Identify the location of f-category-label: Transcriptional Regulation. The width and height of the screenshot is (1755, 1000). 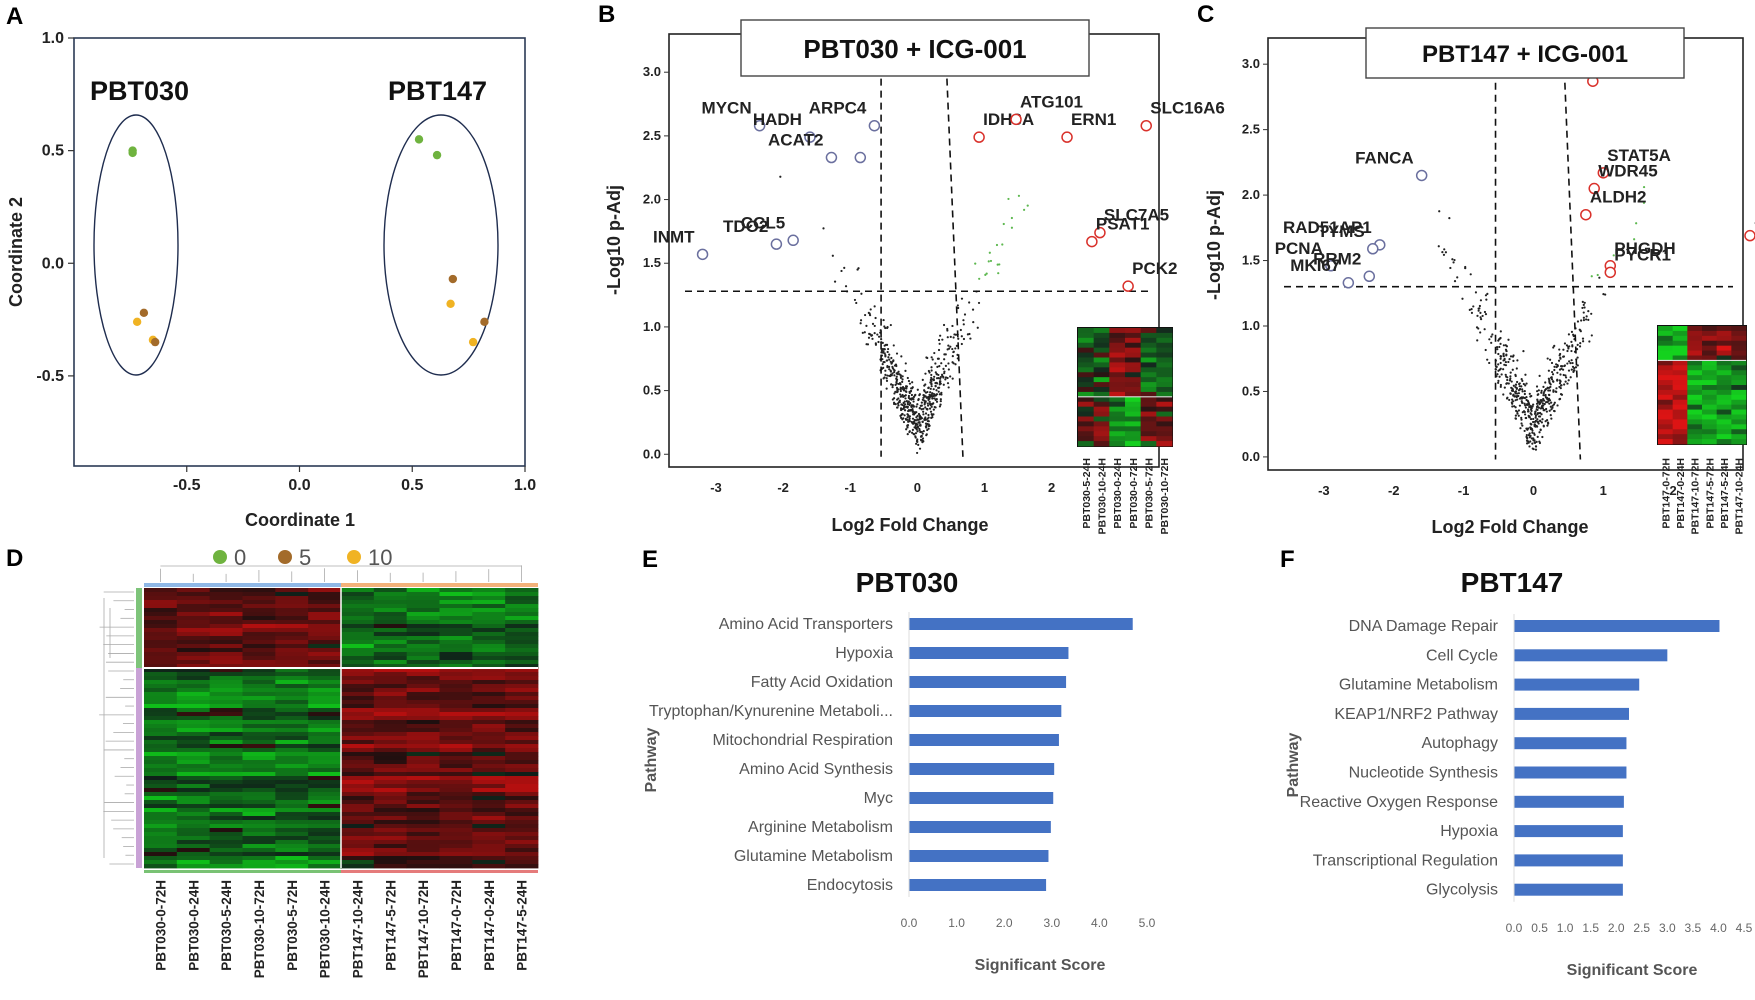
(1405, 860).